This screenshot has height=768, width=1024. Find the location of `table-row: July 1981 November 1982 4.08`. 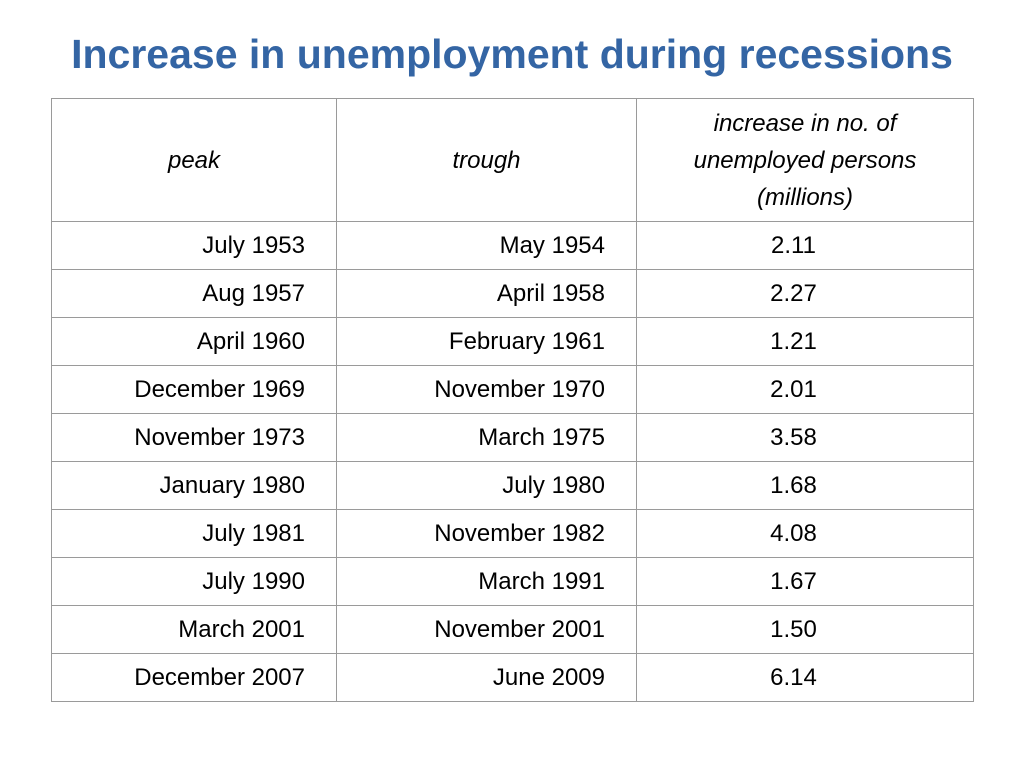

table-row: July 1981 November 1982 4.08 is located at coordinates (512, 533).